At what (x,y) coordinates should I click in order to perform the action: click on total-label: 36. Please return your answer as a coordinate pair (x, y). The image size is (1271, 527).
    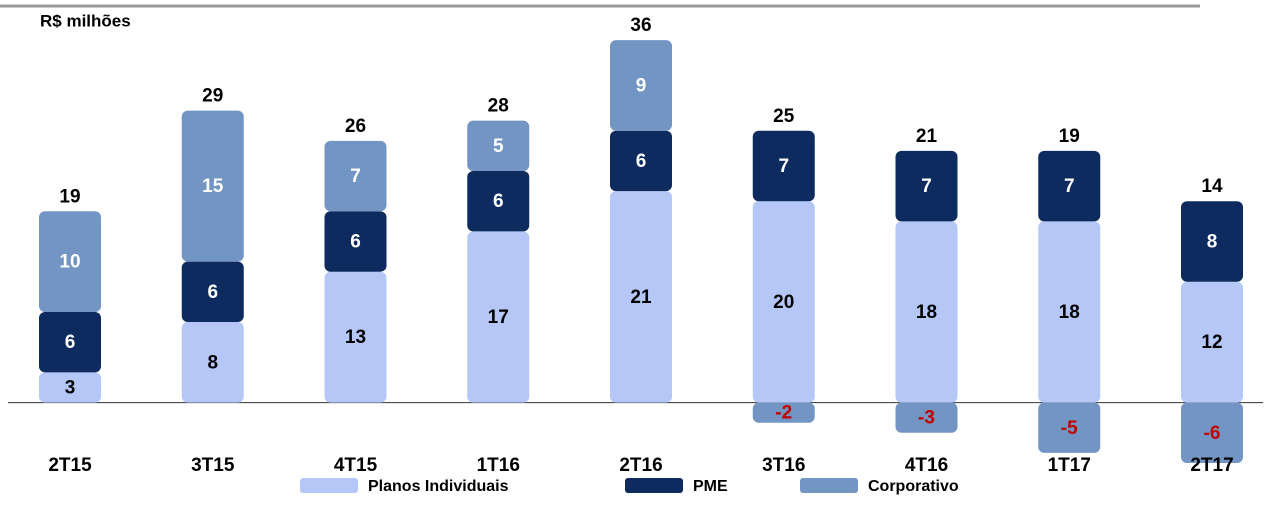
    Looking at the image, I should click on (640, 25).